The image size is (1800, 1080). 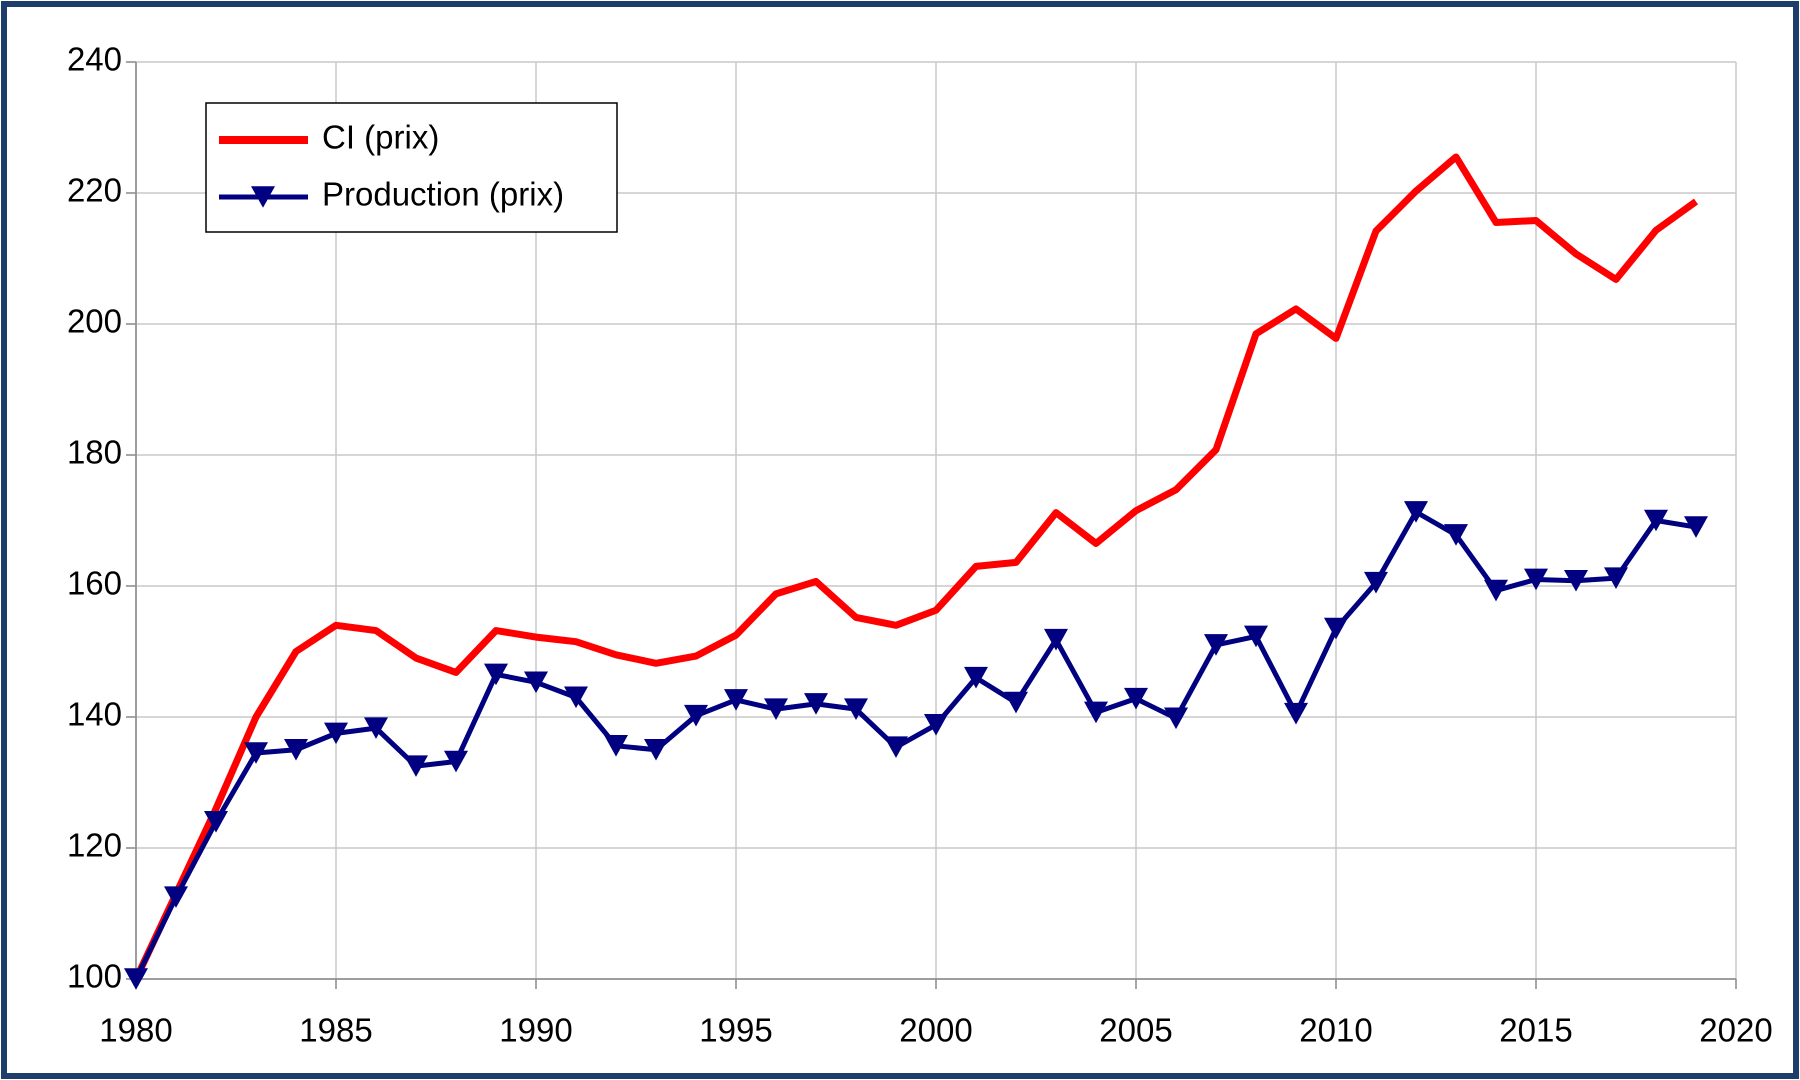 I want to click on legend-label: CI (prix), so click(x=380, y=137).